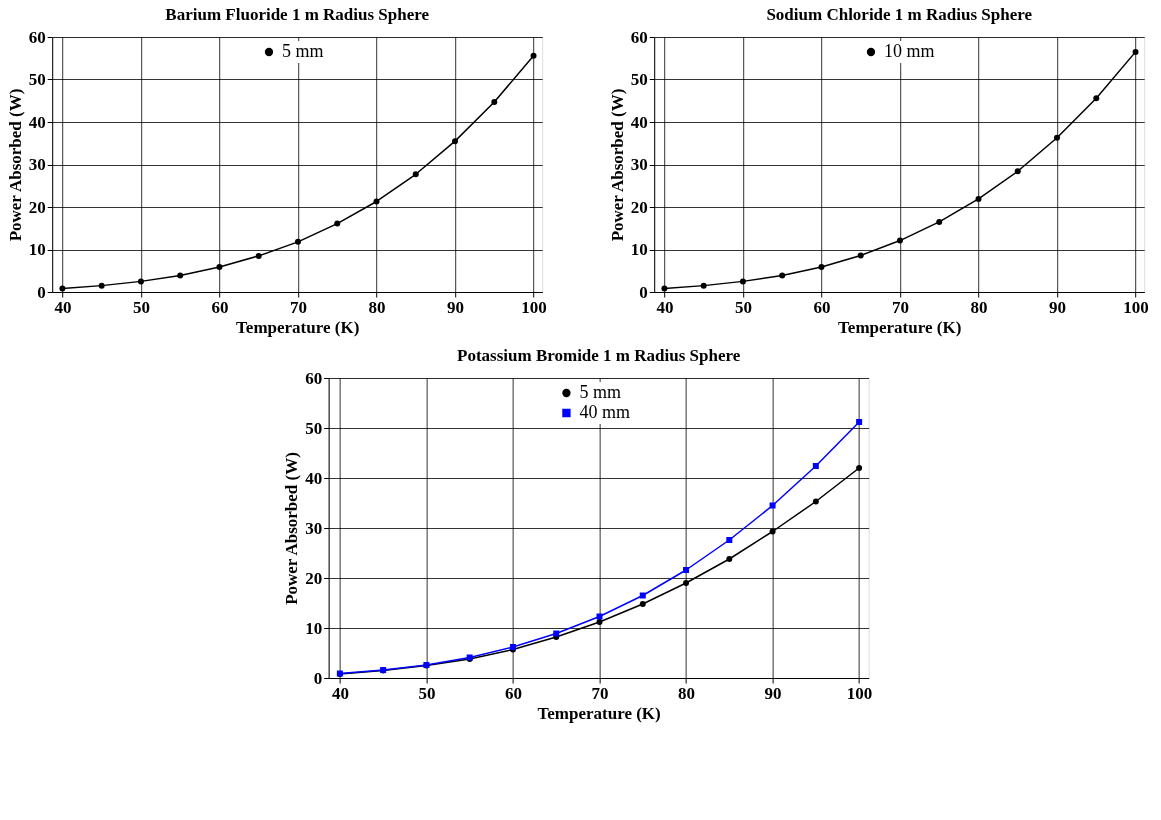 The width and height of the screenshot is (1161, 820). I want to click on legend-label: 40 mm, so click(604, 412).